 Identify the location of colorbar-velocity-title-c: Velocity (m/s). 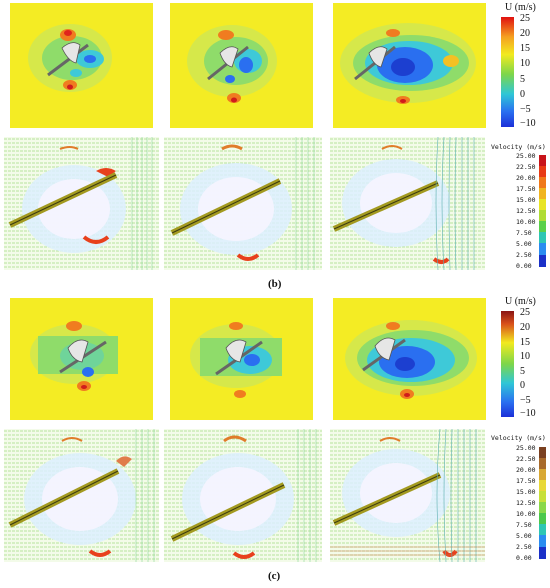
(518, 438).